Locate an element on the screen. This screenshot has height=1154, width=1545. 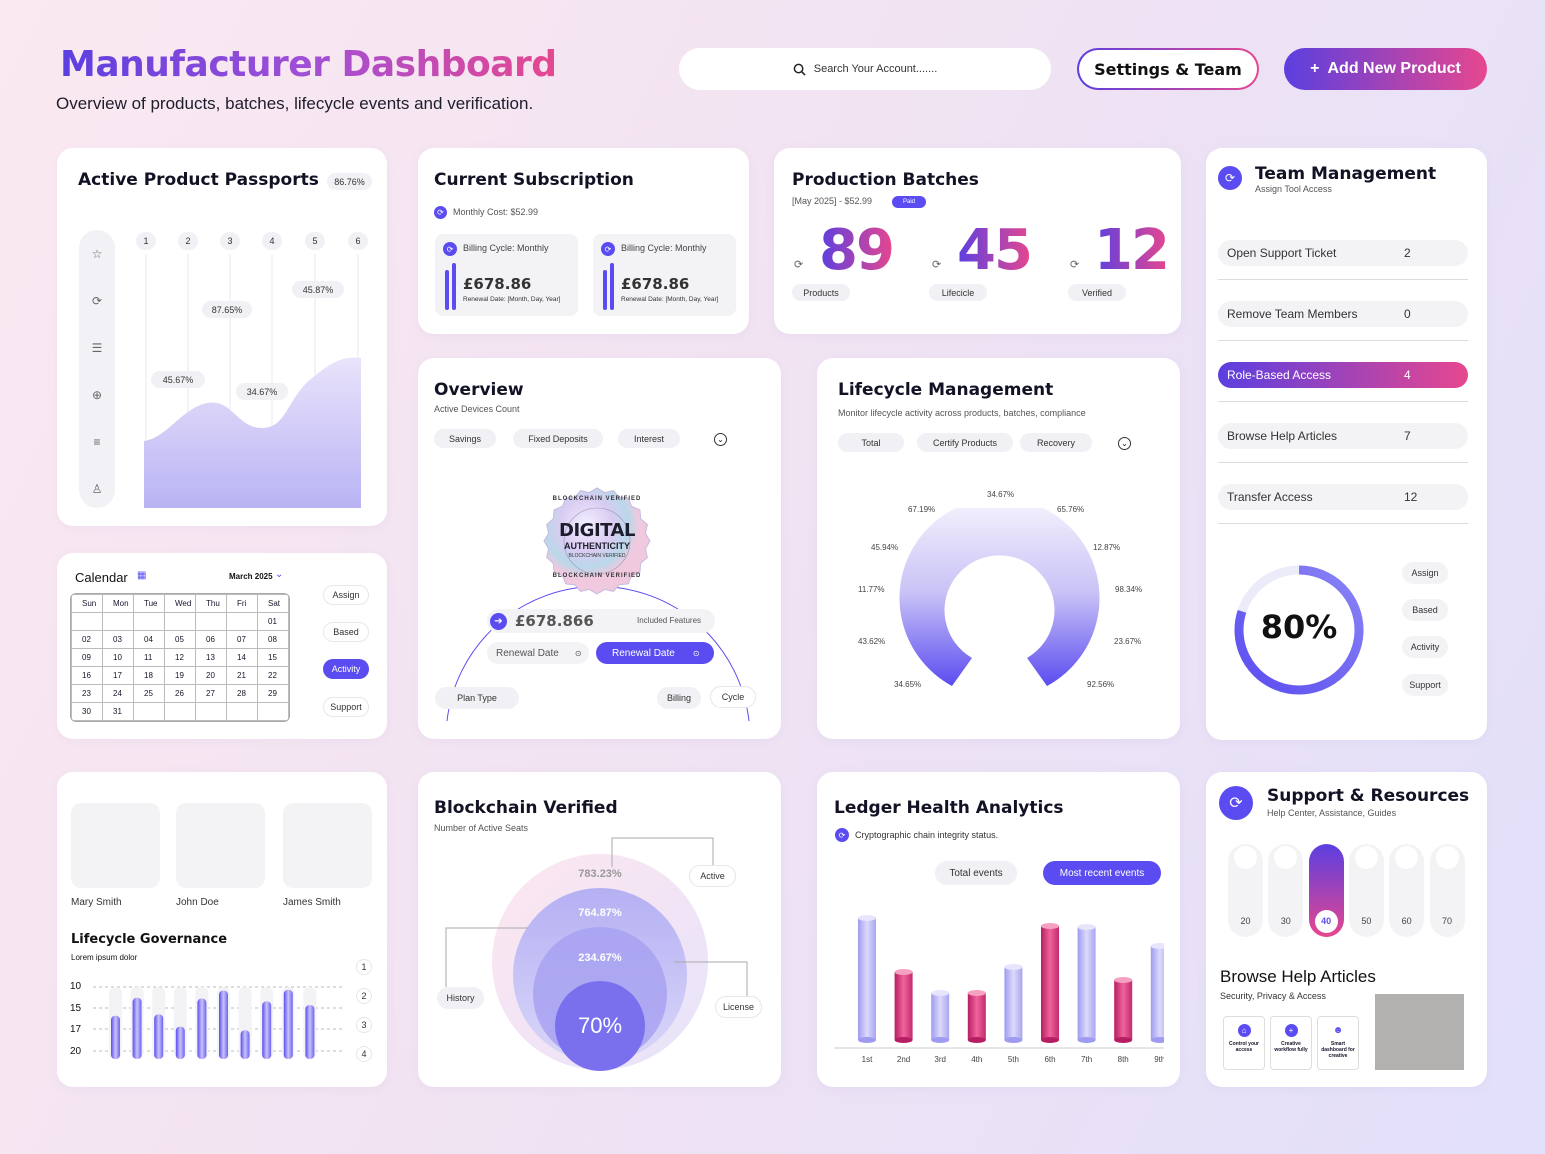
calendar-day: 23 is located at coordinates (87, 693).